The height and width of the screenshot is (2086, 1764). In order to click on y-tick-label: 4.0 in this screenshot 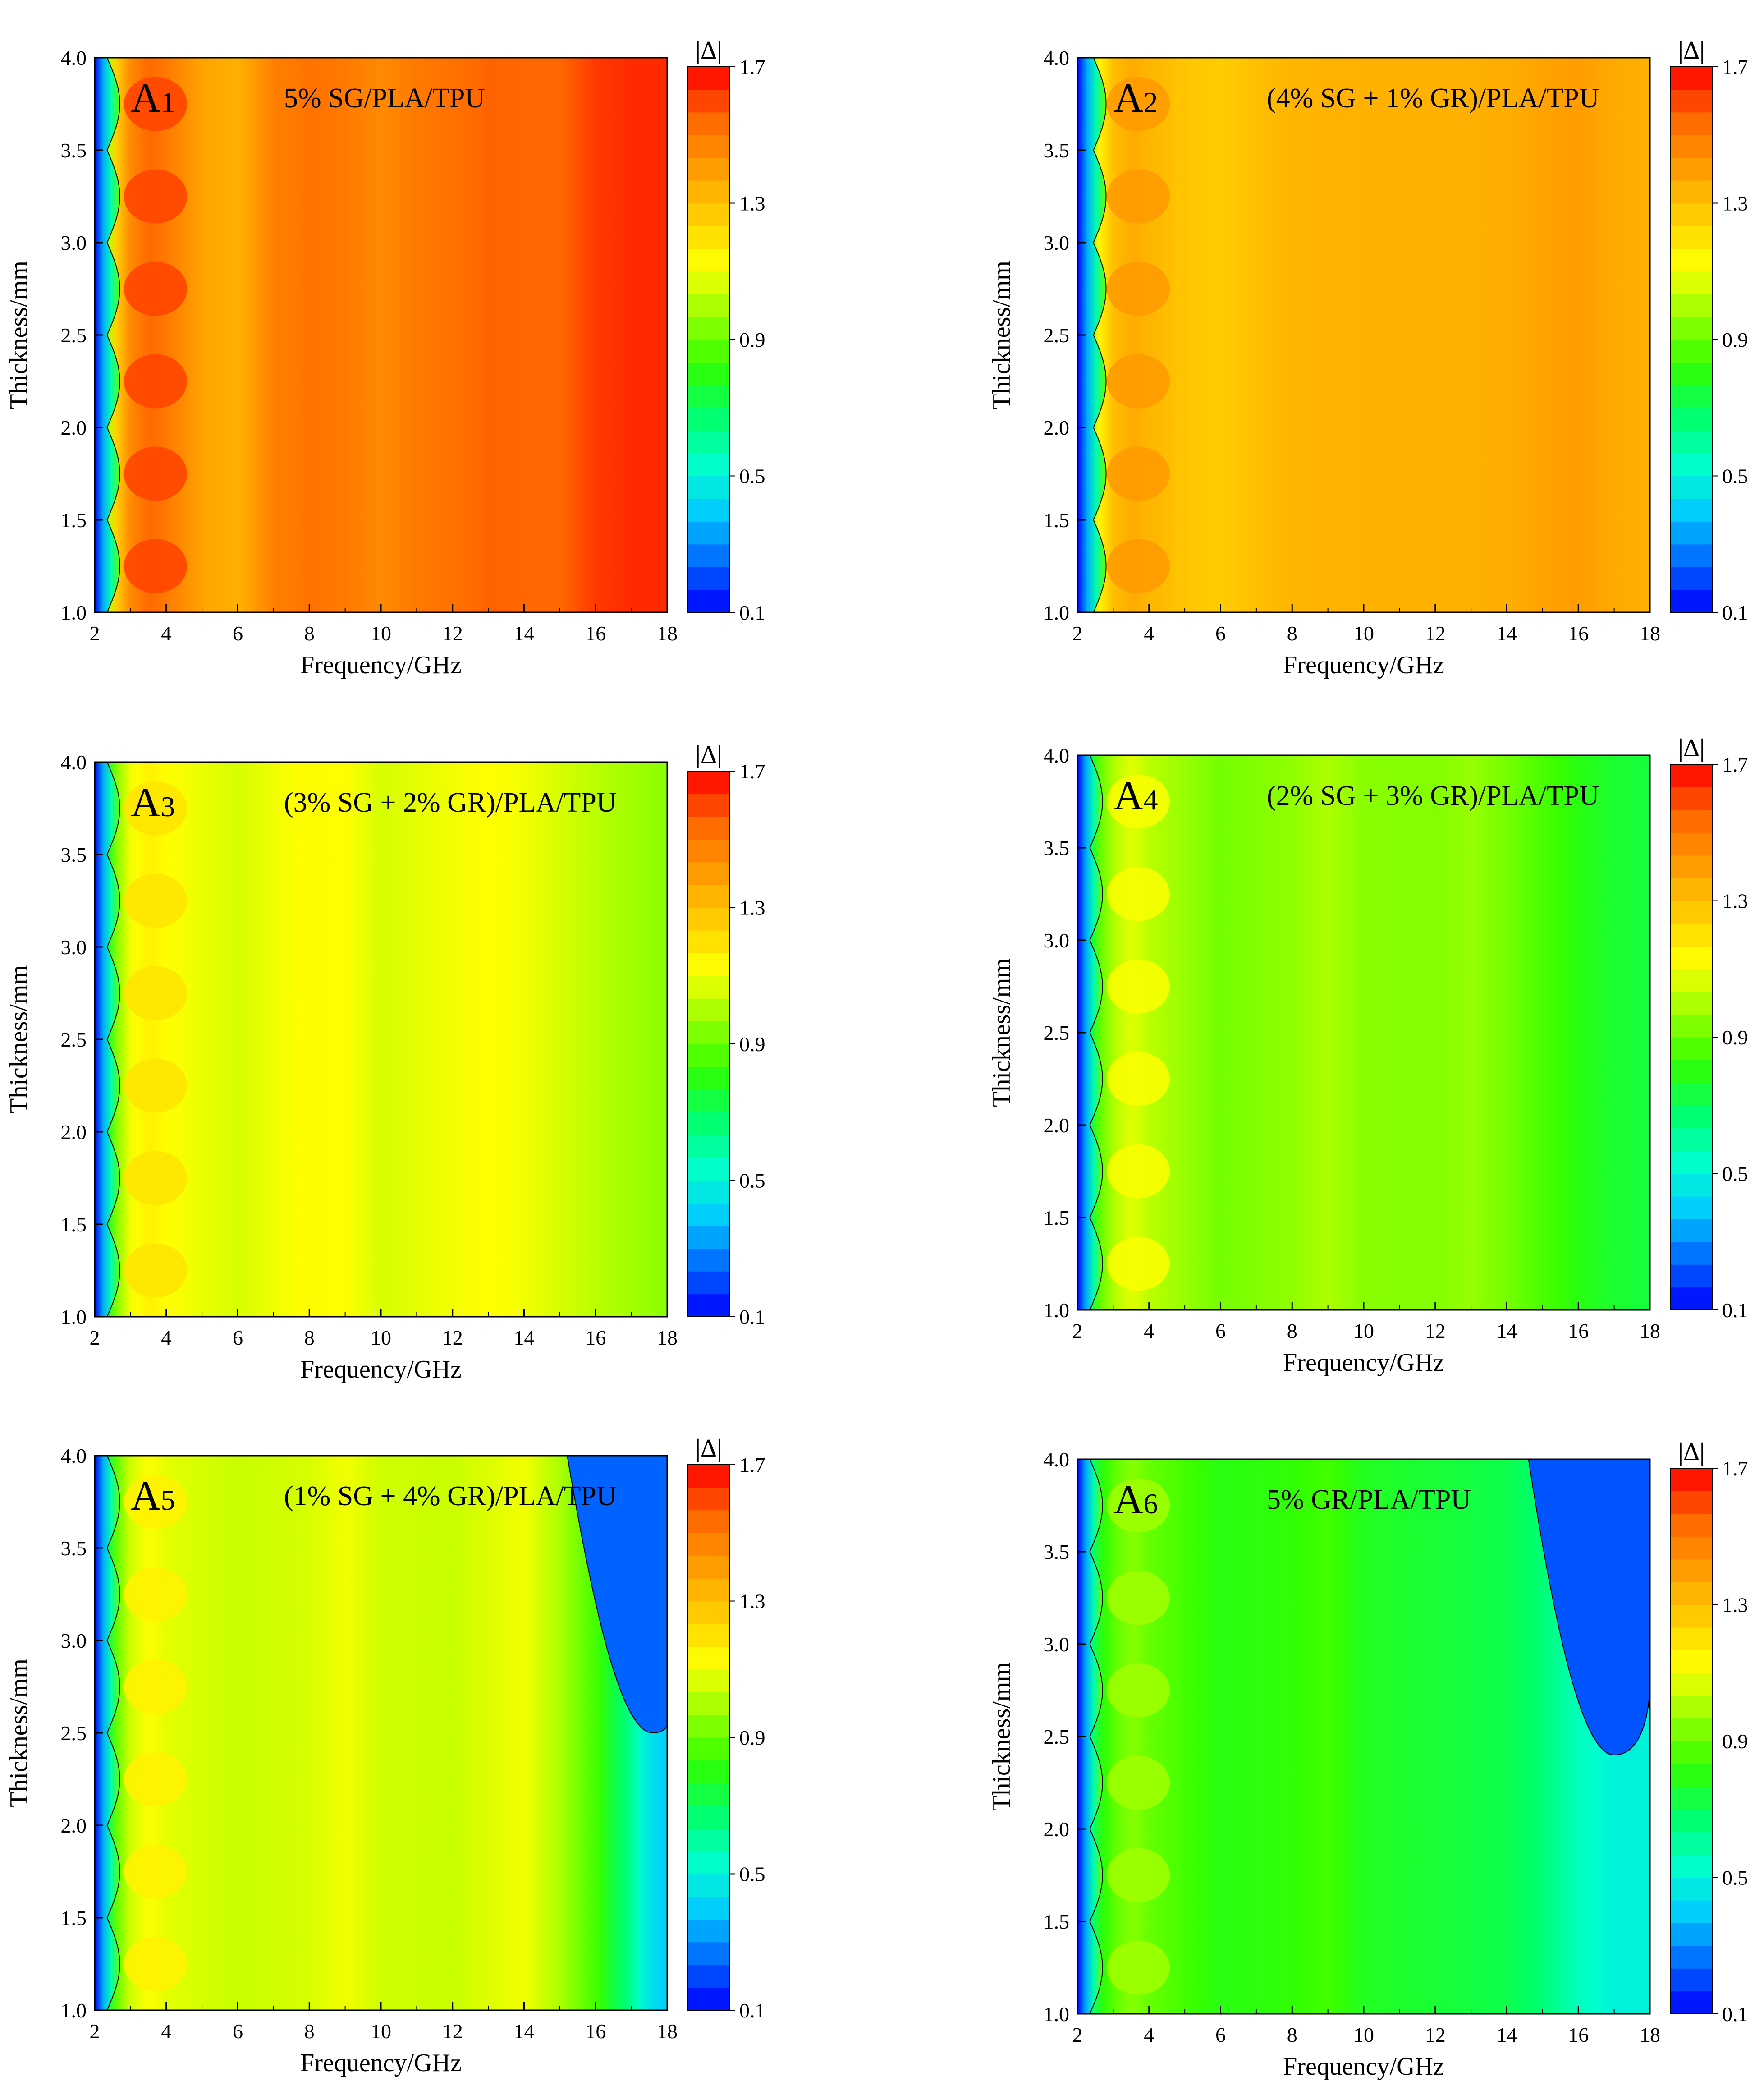, I will do `click(74, 58)`.